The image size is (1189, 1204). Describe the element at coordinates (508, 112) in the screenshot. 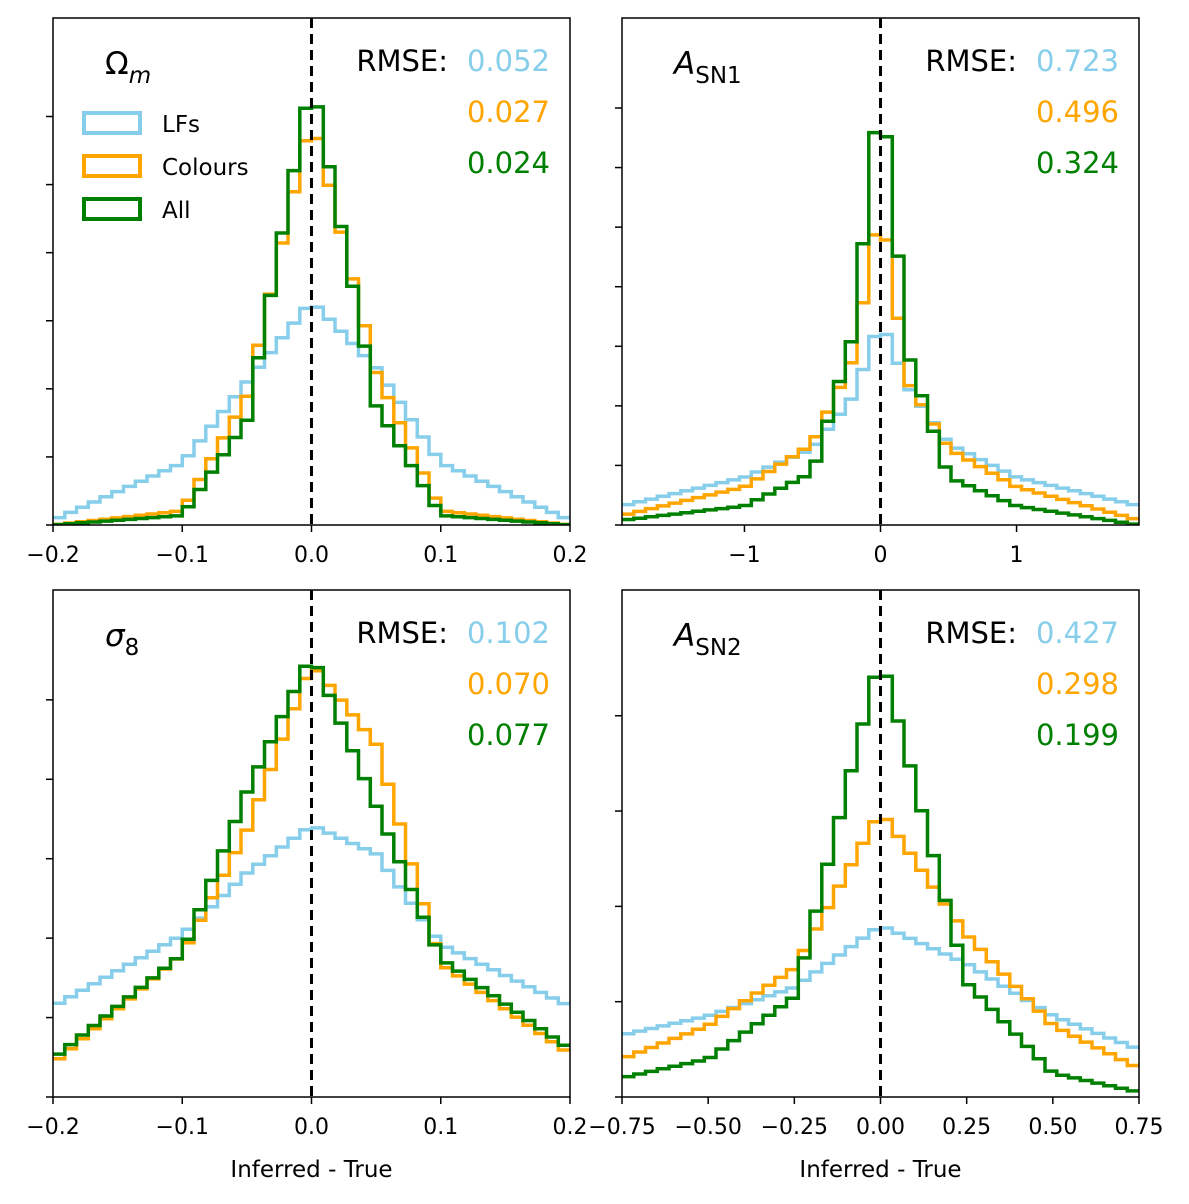

I see `rmse-value-colours: 0.027` at that location.